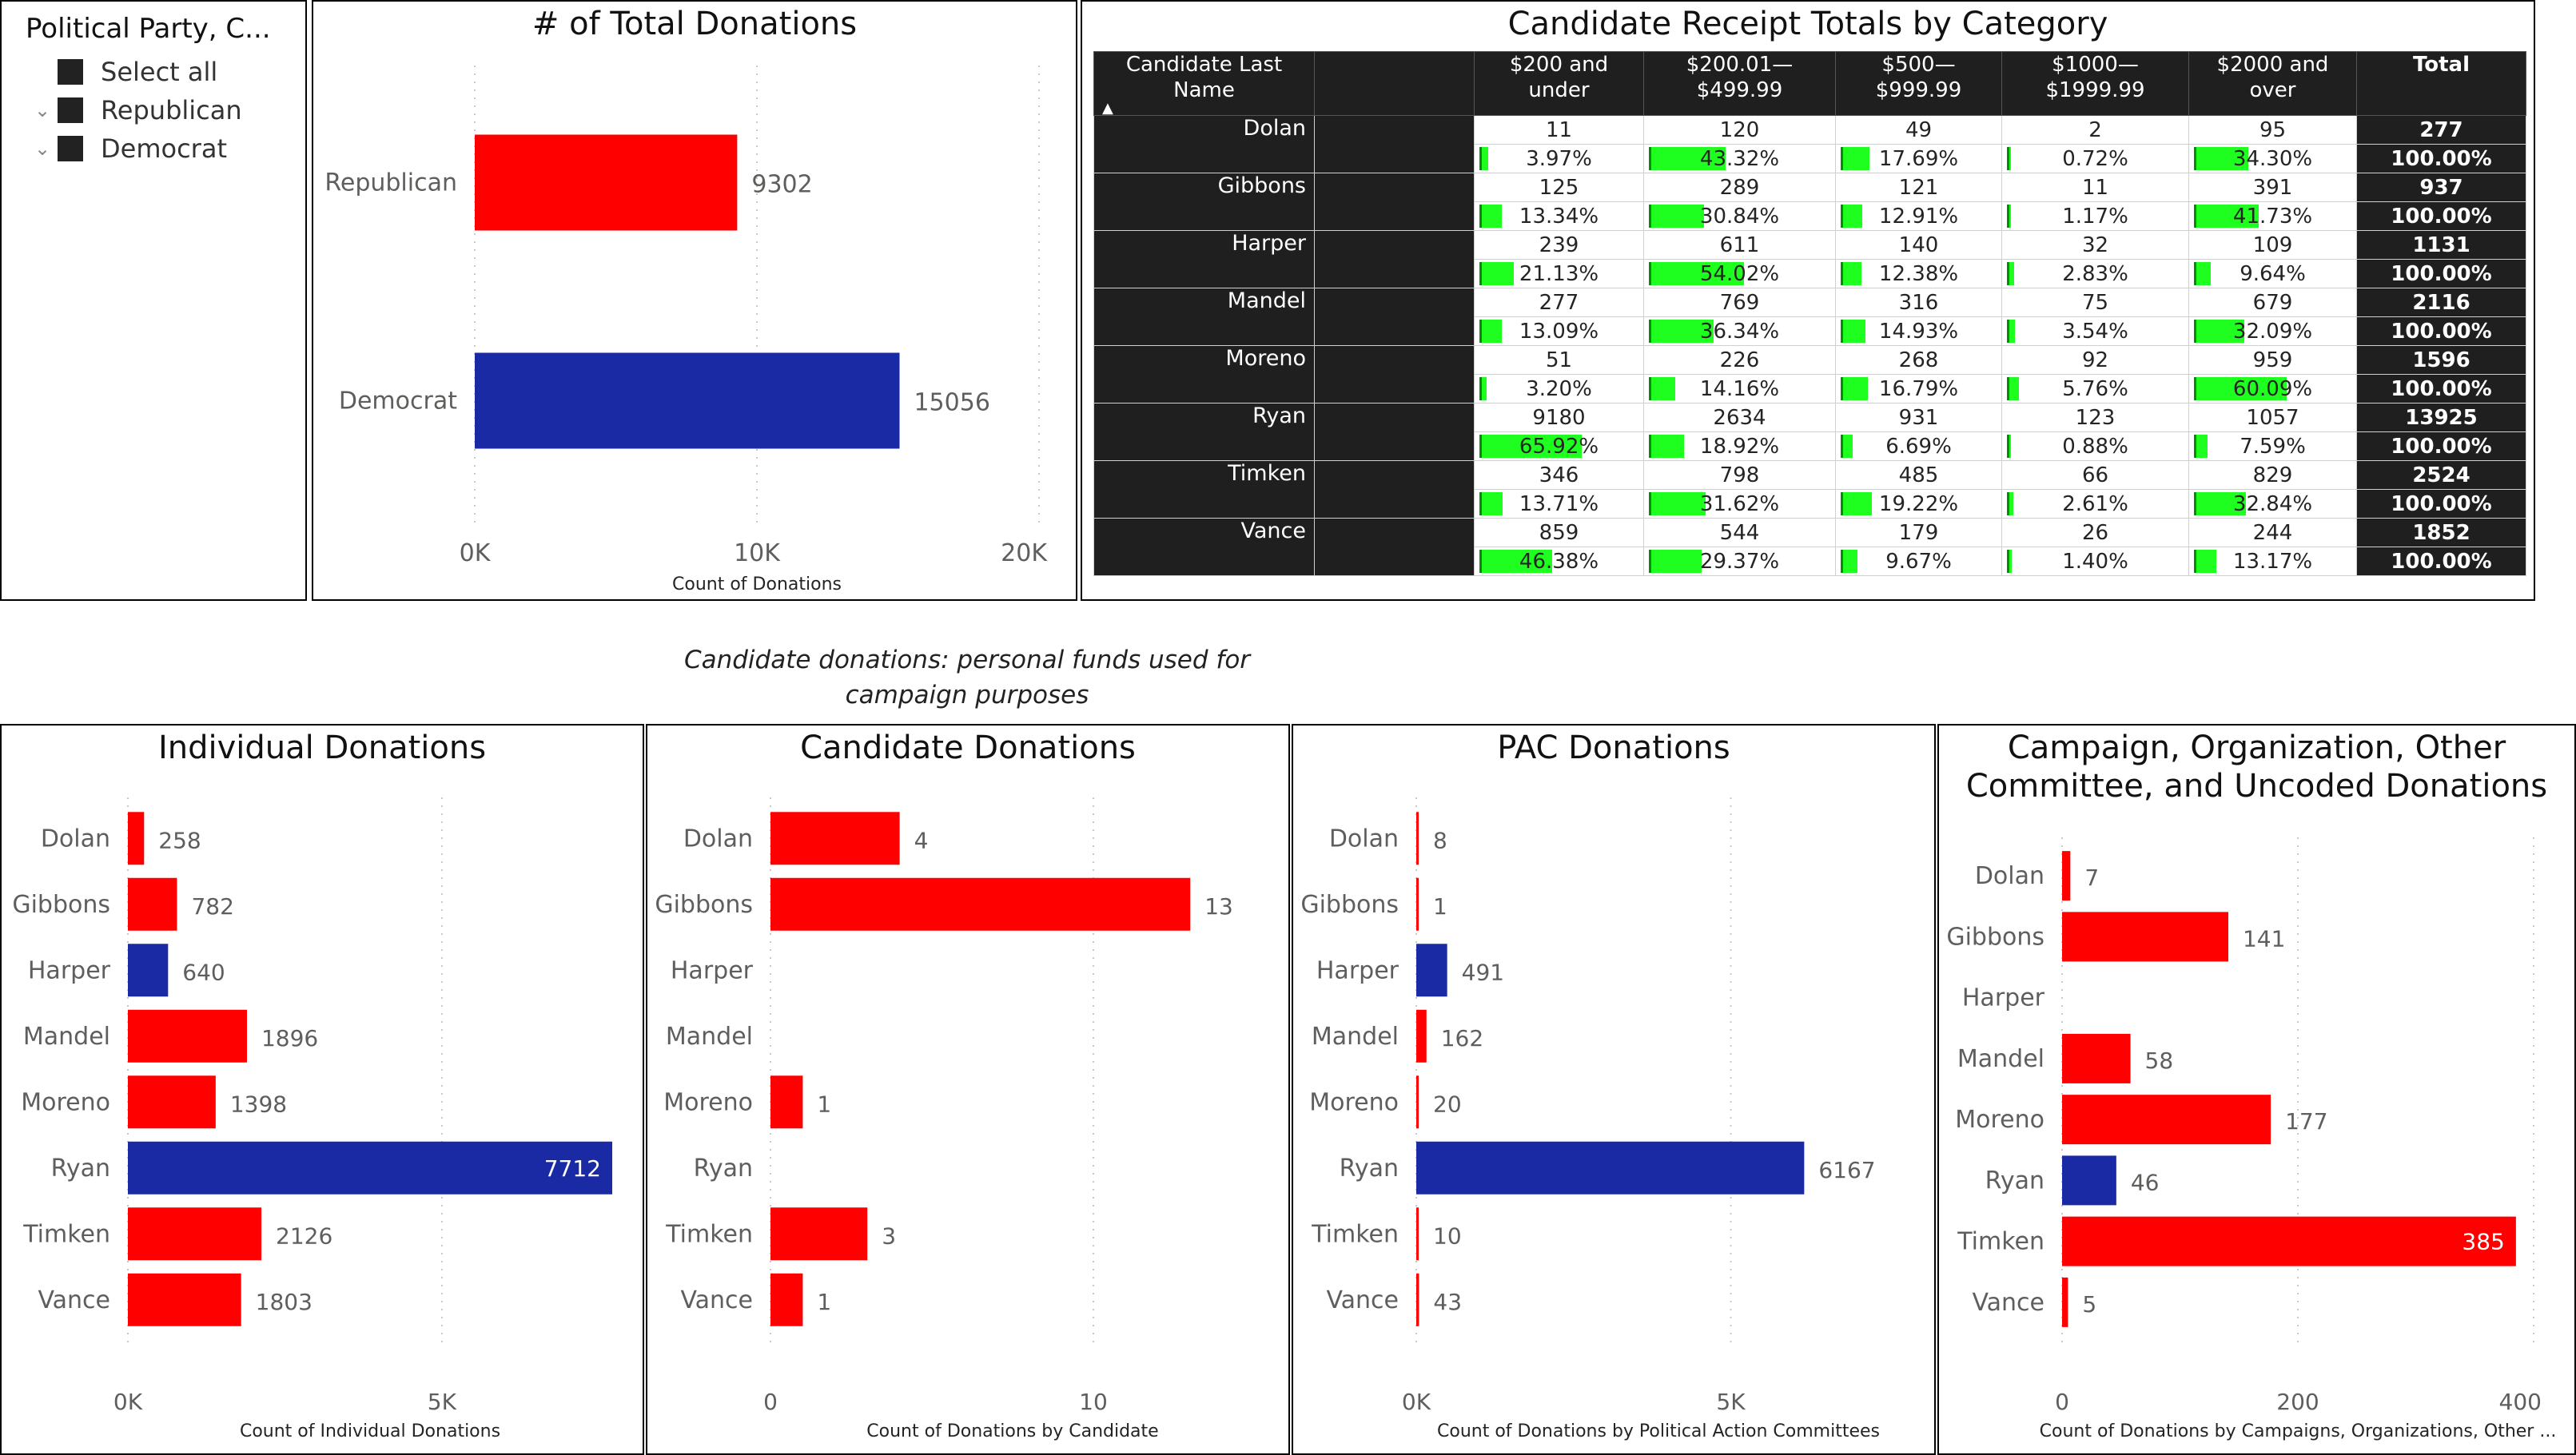  I want to click on column-header: $200.01—$499.99, so click(1739, 83).